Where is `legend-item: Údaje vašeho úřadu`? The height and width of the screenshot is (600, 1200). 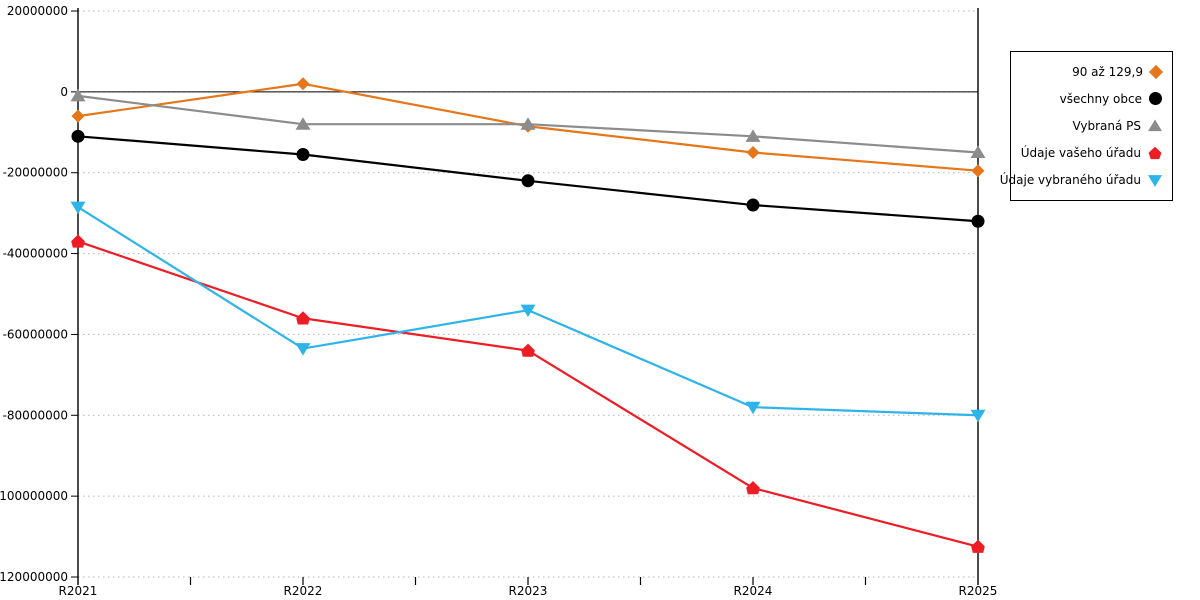
legend-item: Údaje vašeho úřadu is located at coordinates (1089, 153).